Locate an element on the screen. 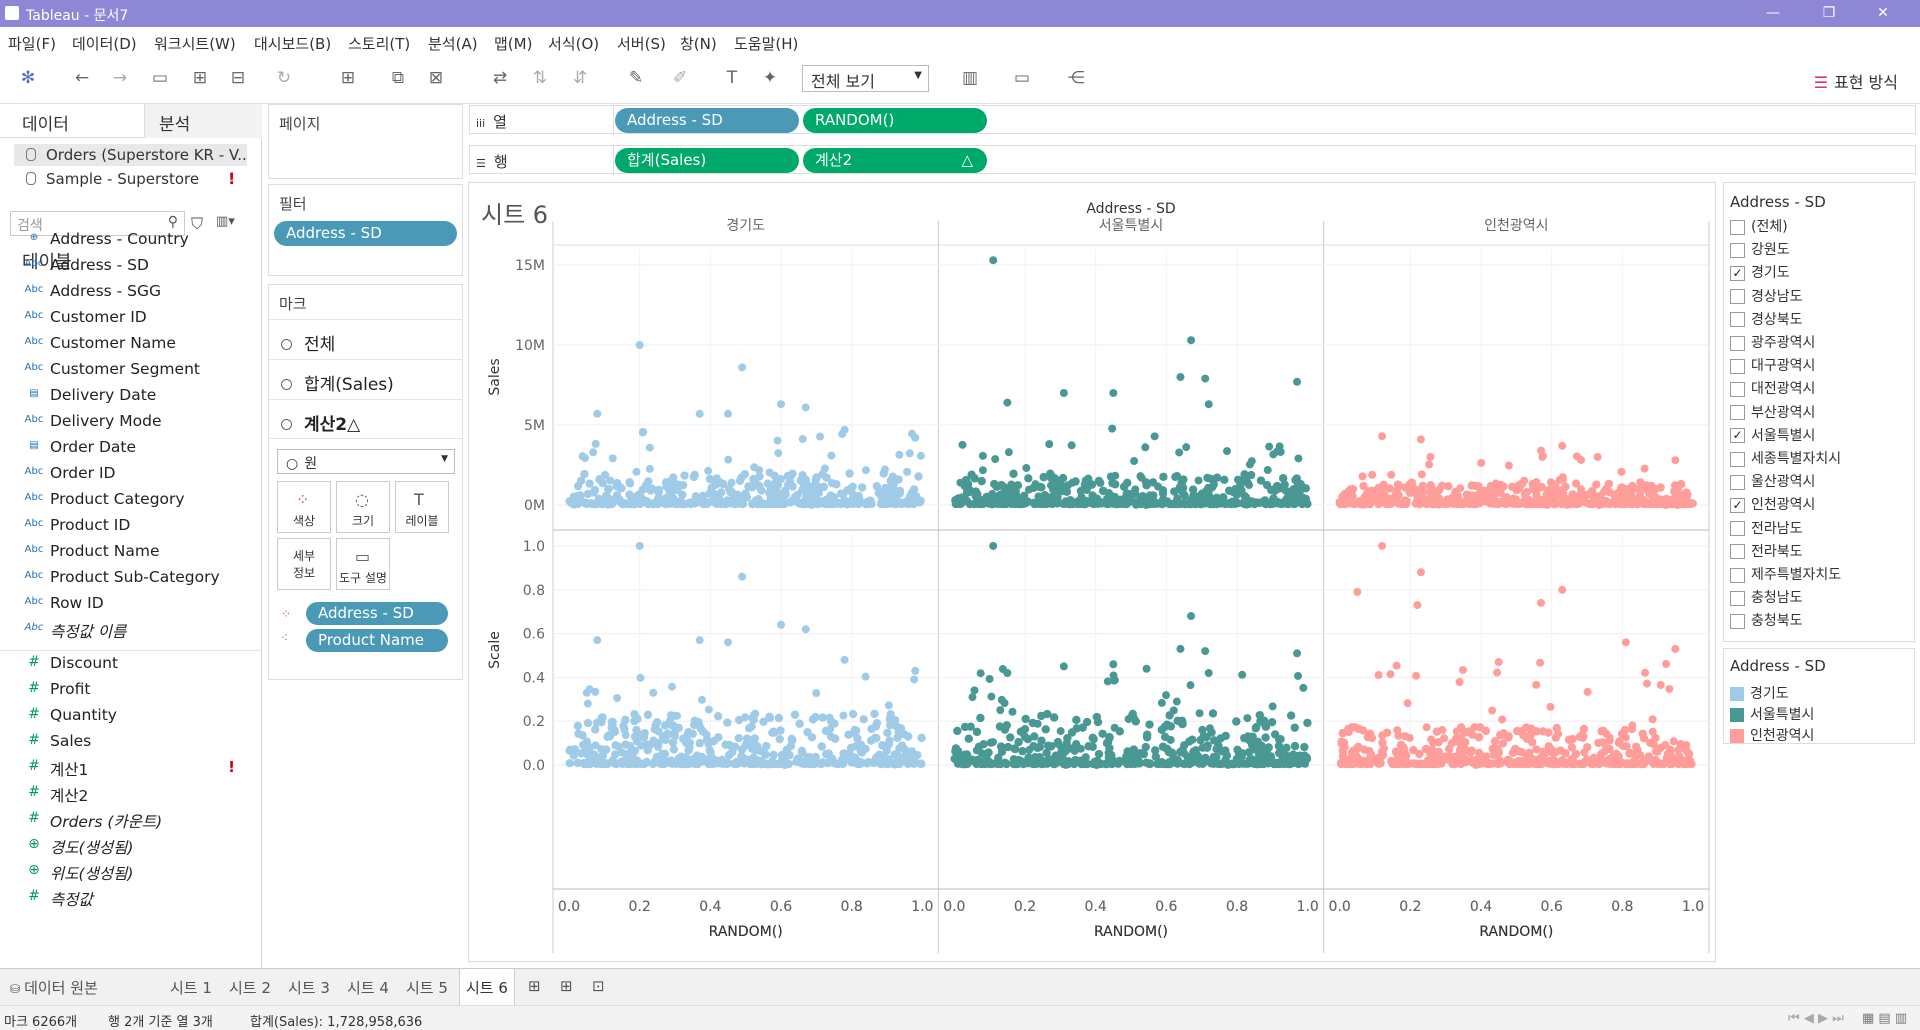 This screenshot has height=1030, width=1920. menu-format: 서식(O) is located at coordinates (574, 44).